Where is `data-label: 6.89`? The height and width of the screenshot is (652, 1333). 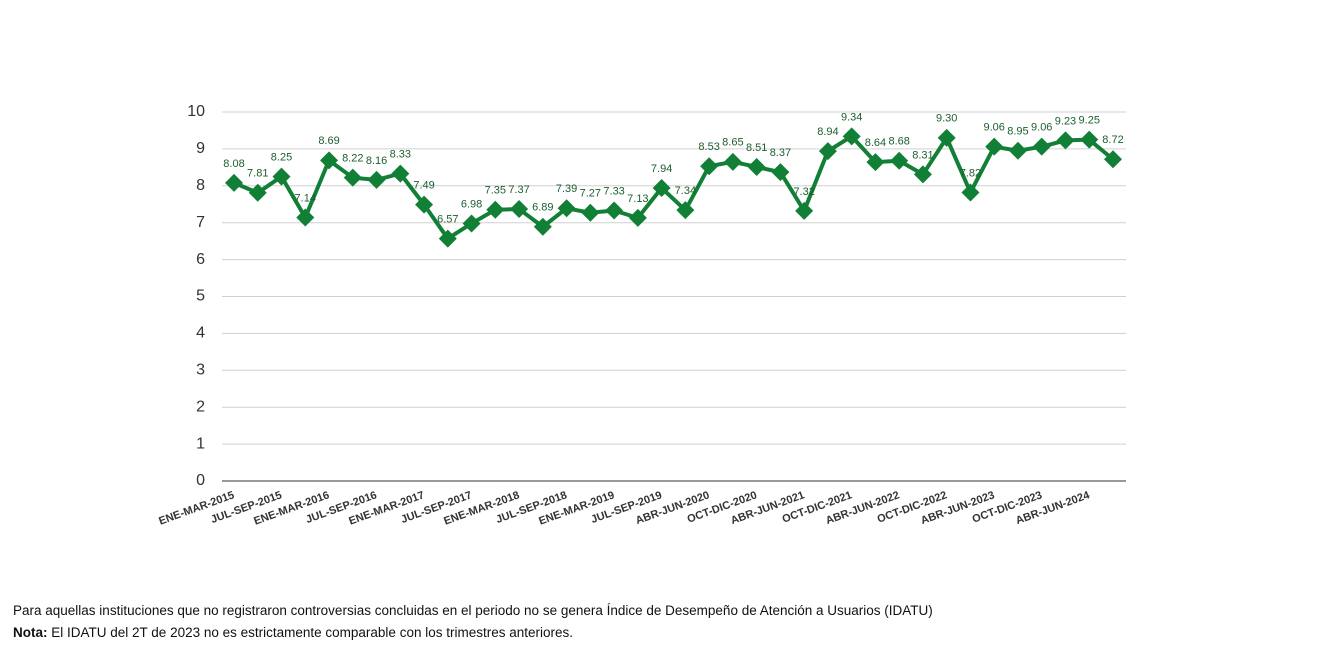
data-label: 6.89 is located at coordinates (542, 208).